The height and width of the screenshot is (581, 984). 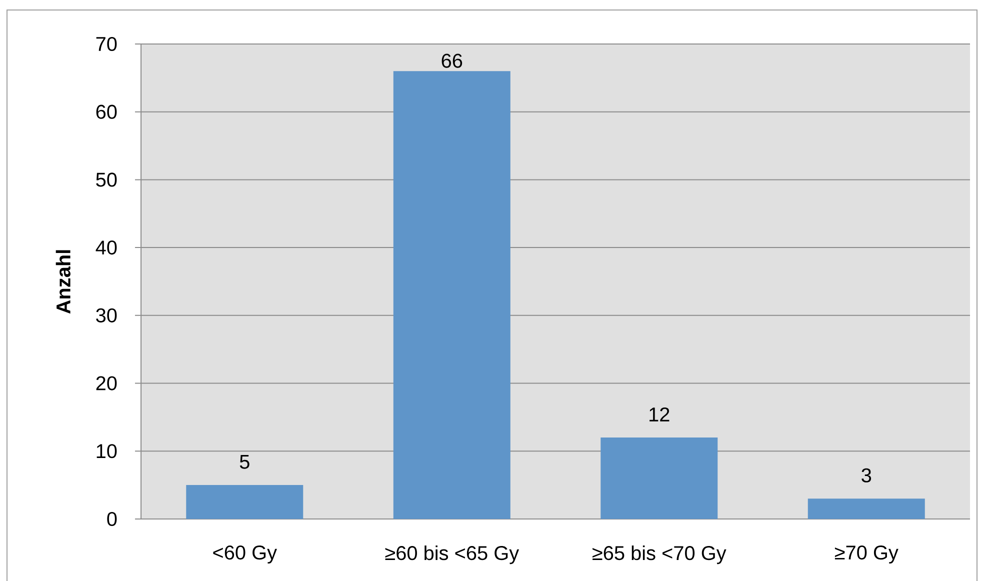 I want to click on x-tick-label: ≥65 bis <70 Gy, so click(x=659, y=555).